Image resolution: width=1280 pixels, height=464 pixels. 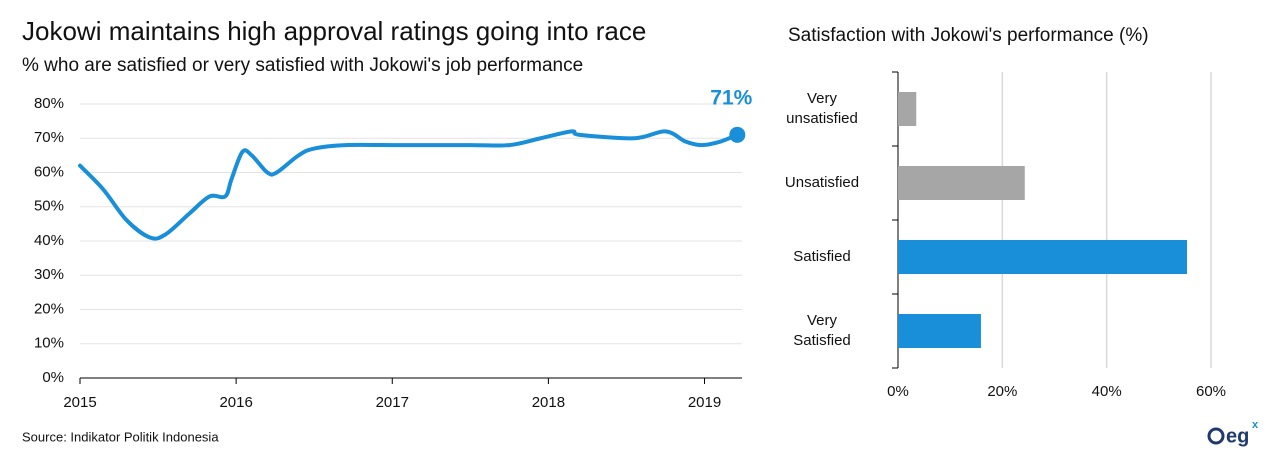 What do you see at coordinates (49, 308) in the screenshot?
I see `y-tick-label: 20%` at bounding box center [49, 308].